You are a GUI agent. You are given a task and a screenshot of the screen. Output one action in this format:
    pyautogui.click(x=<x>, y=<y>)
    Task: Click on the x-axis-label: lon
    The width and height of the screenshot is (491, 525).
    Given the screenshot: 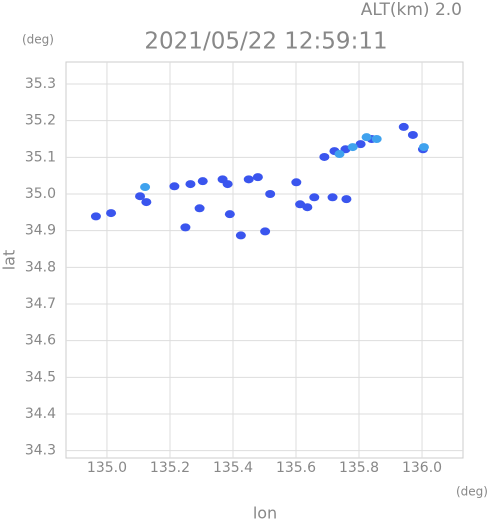 What is the action you would take?
    pyautogui.click(x=265, y=513)
    